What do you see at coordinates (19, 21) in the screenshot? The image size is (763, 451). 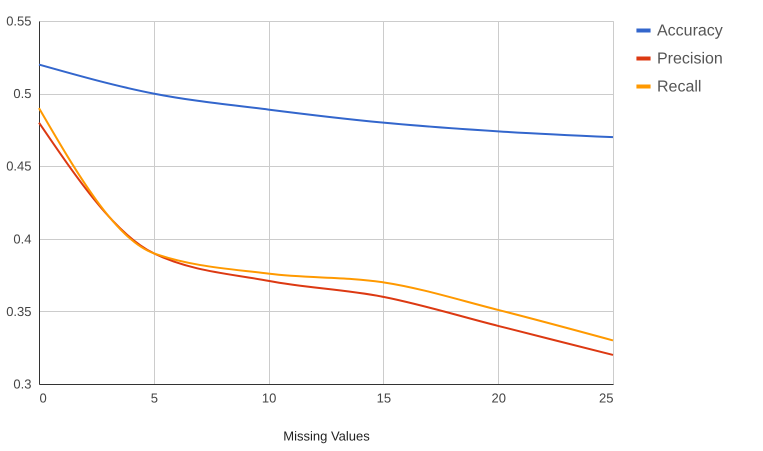 I see `y-tick-label: 0.55` at bounding box center [19, 21].